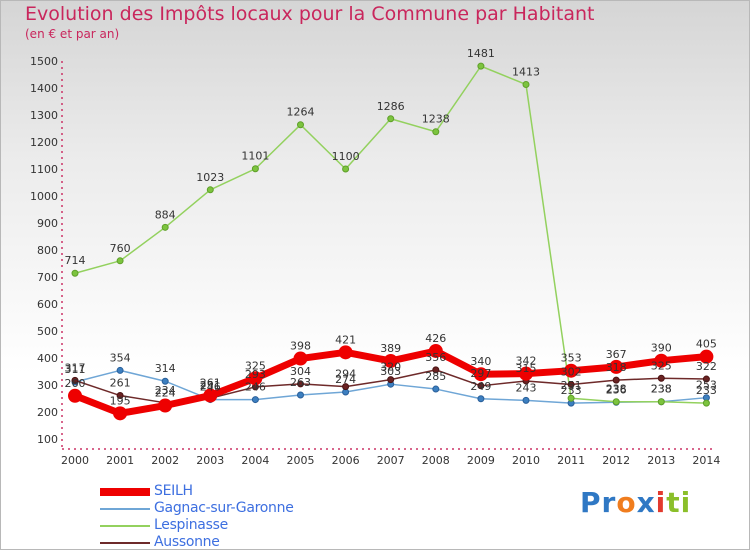  What do you see at coordinates (47, 331) in the screenshot?
I see `y-tick-label: 500` at bounding box center [47, 331].